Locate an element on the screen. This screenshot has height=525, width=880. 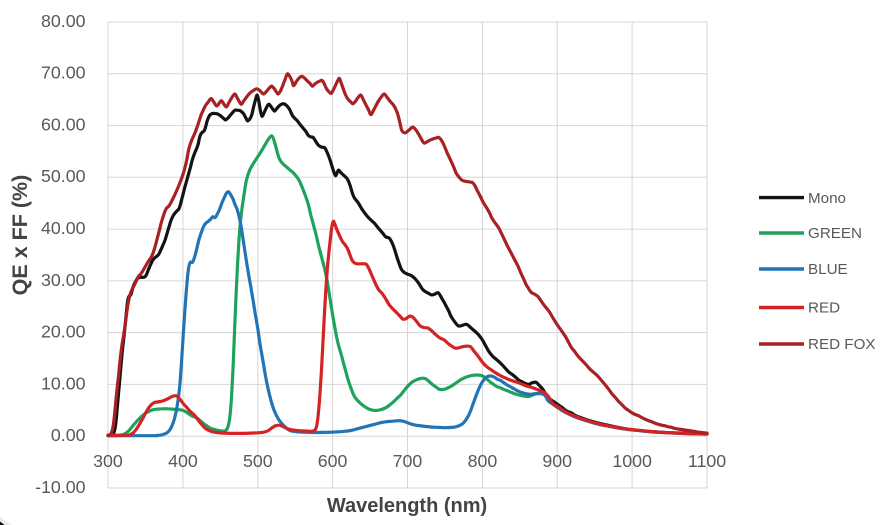
svg-text: 700 is located at coordinates (408, 461).